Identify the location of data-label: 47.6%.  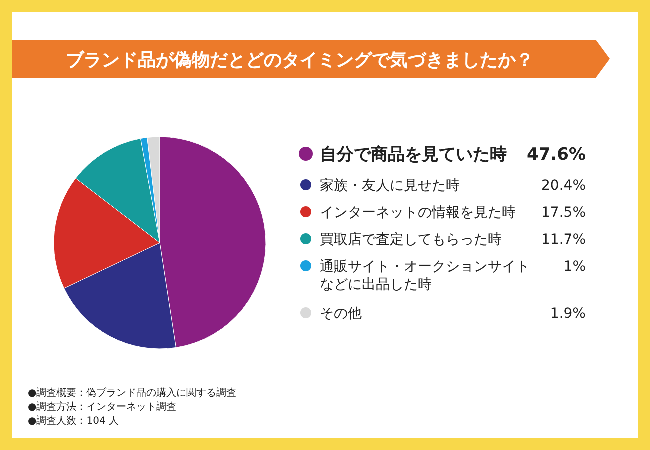
(556, 155).